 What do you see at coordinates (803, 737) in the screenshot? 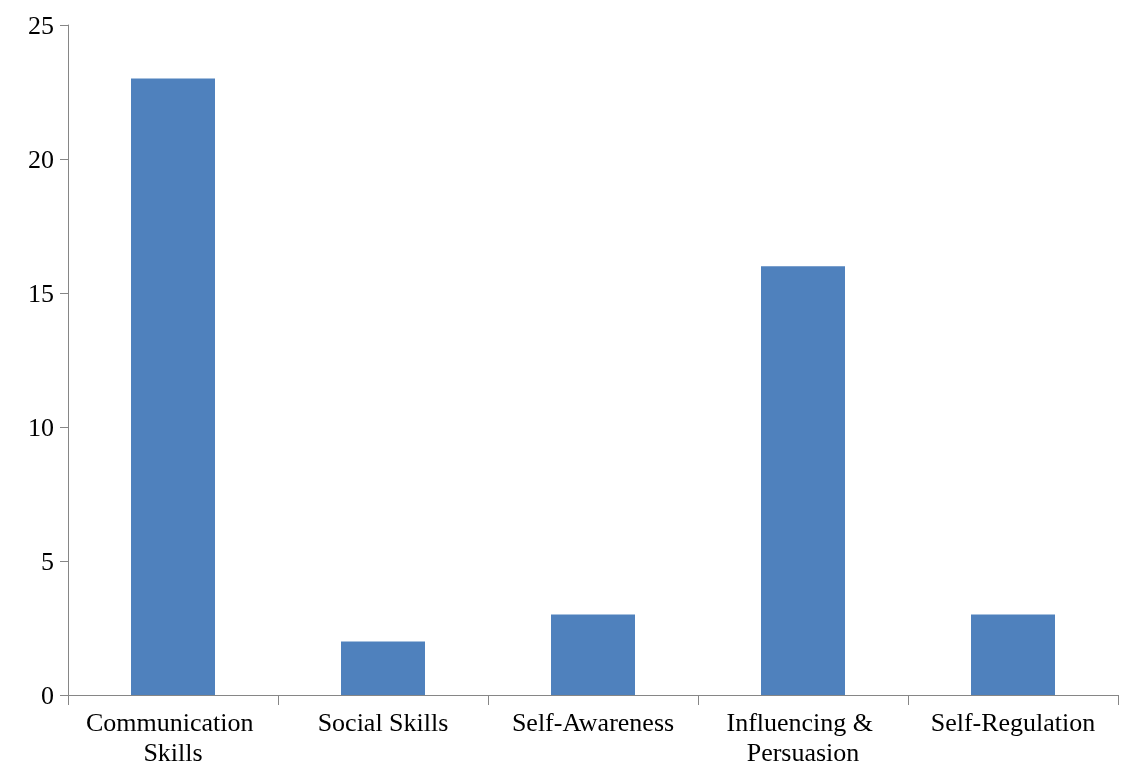
I see `x-tick-label: Influencing & Persuasion` at bounding box center [803, 737].